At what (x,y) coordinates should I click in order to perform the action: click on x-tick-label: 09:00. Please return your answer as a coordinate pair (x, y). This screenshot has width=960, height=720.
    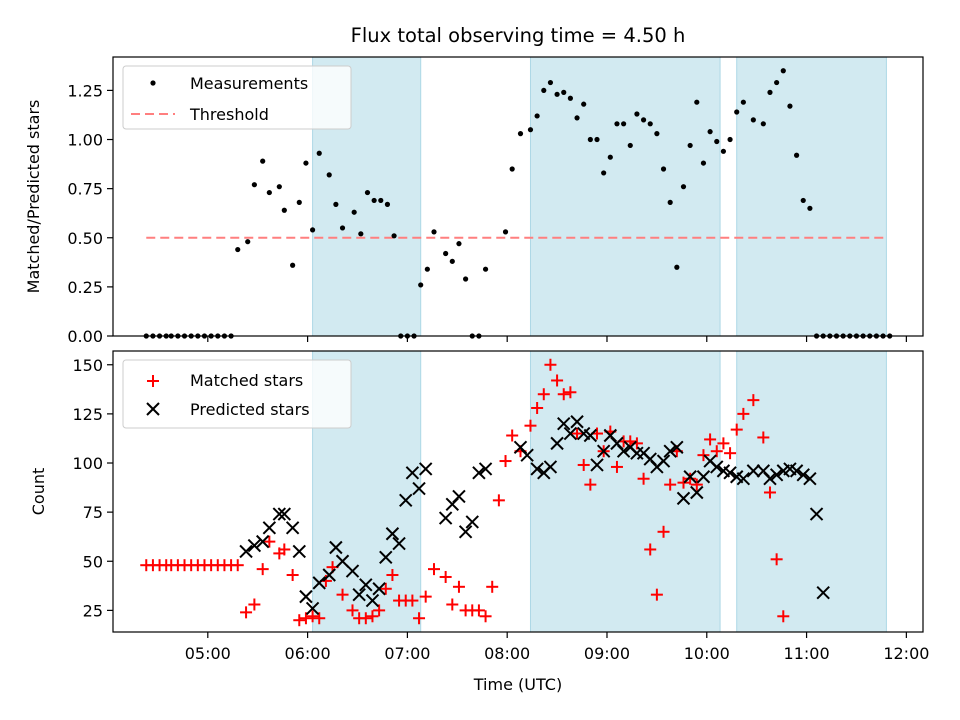
    Looking at the image, I should click on (607, 653).